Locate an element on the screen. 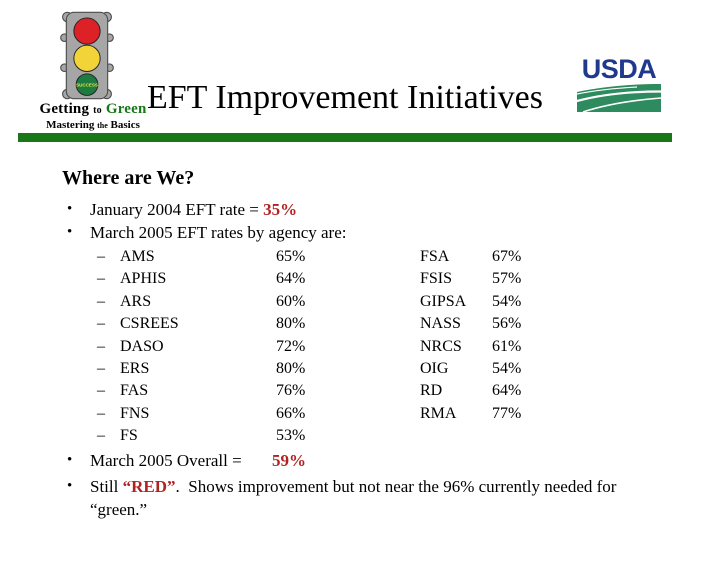  agency-name: FSIS is located at coordinates (436, 279).